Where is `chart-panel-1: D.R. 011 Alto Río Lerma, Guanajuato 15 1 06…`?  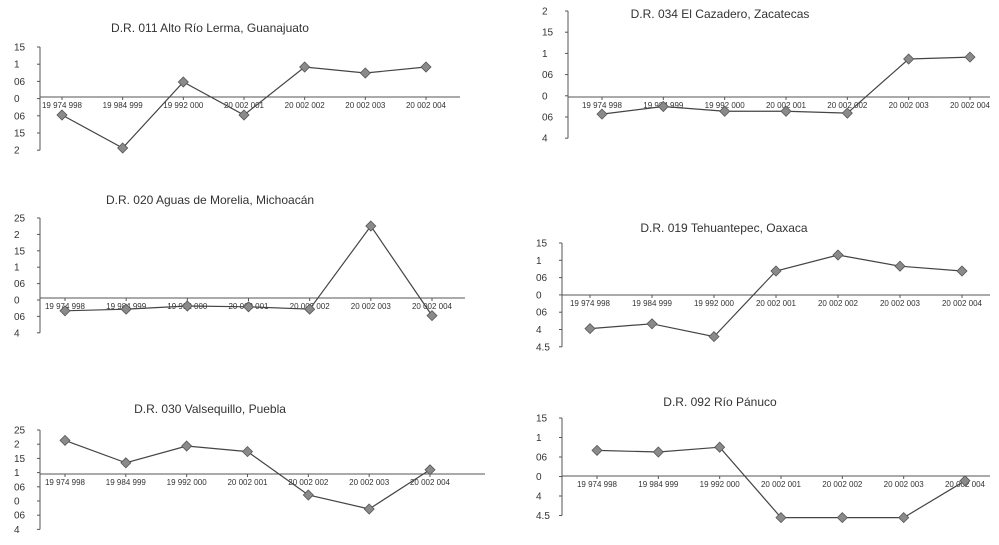
chart-panel-1: D.R. 011 Alto Río Lerma, Guanajuato 15 1 06… is located at coordinates (237, 89).